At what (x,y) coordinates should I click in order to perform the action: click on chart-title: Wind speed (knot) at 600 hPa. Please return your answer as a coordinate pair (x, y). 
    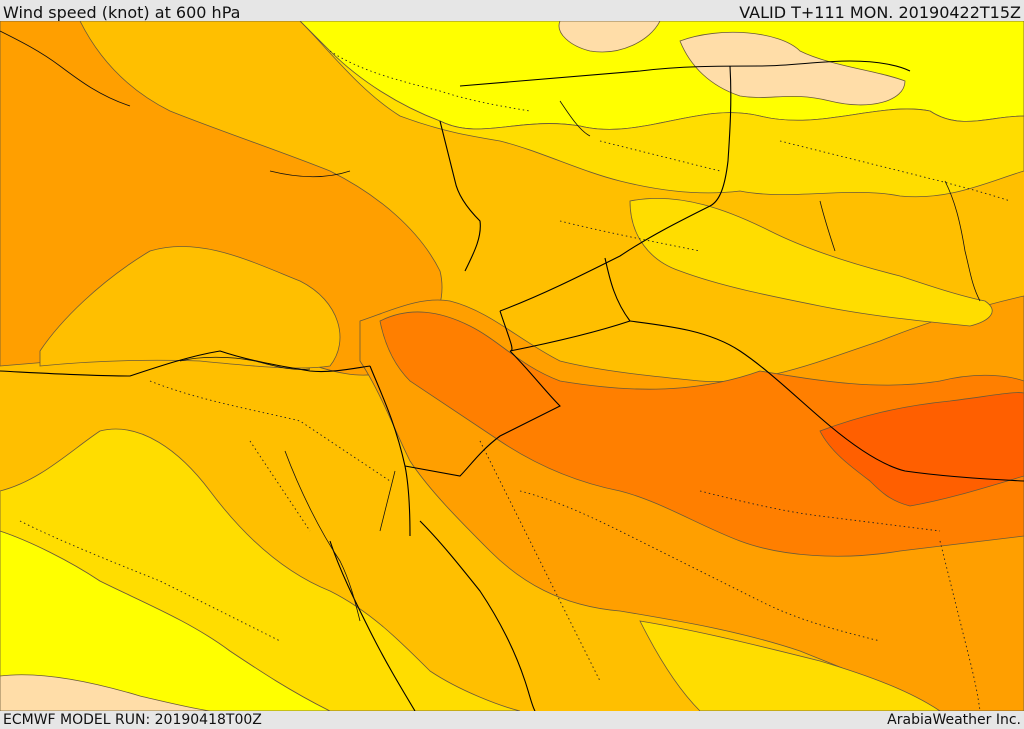
    Looking at the image, I should click on (122, 12).